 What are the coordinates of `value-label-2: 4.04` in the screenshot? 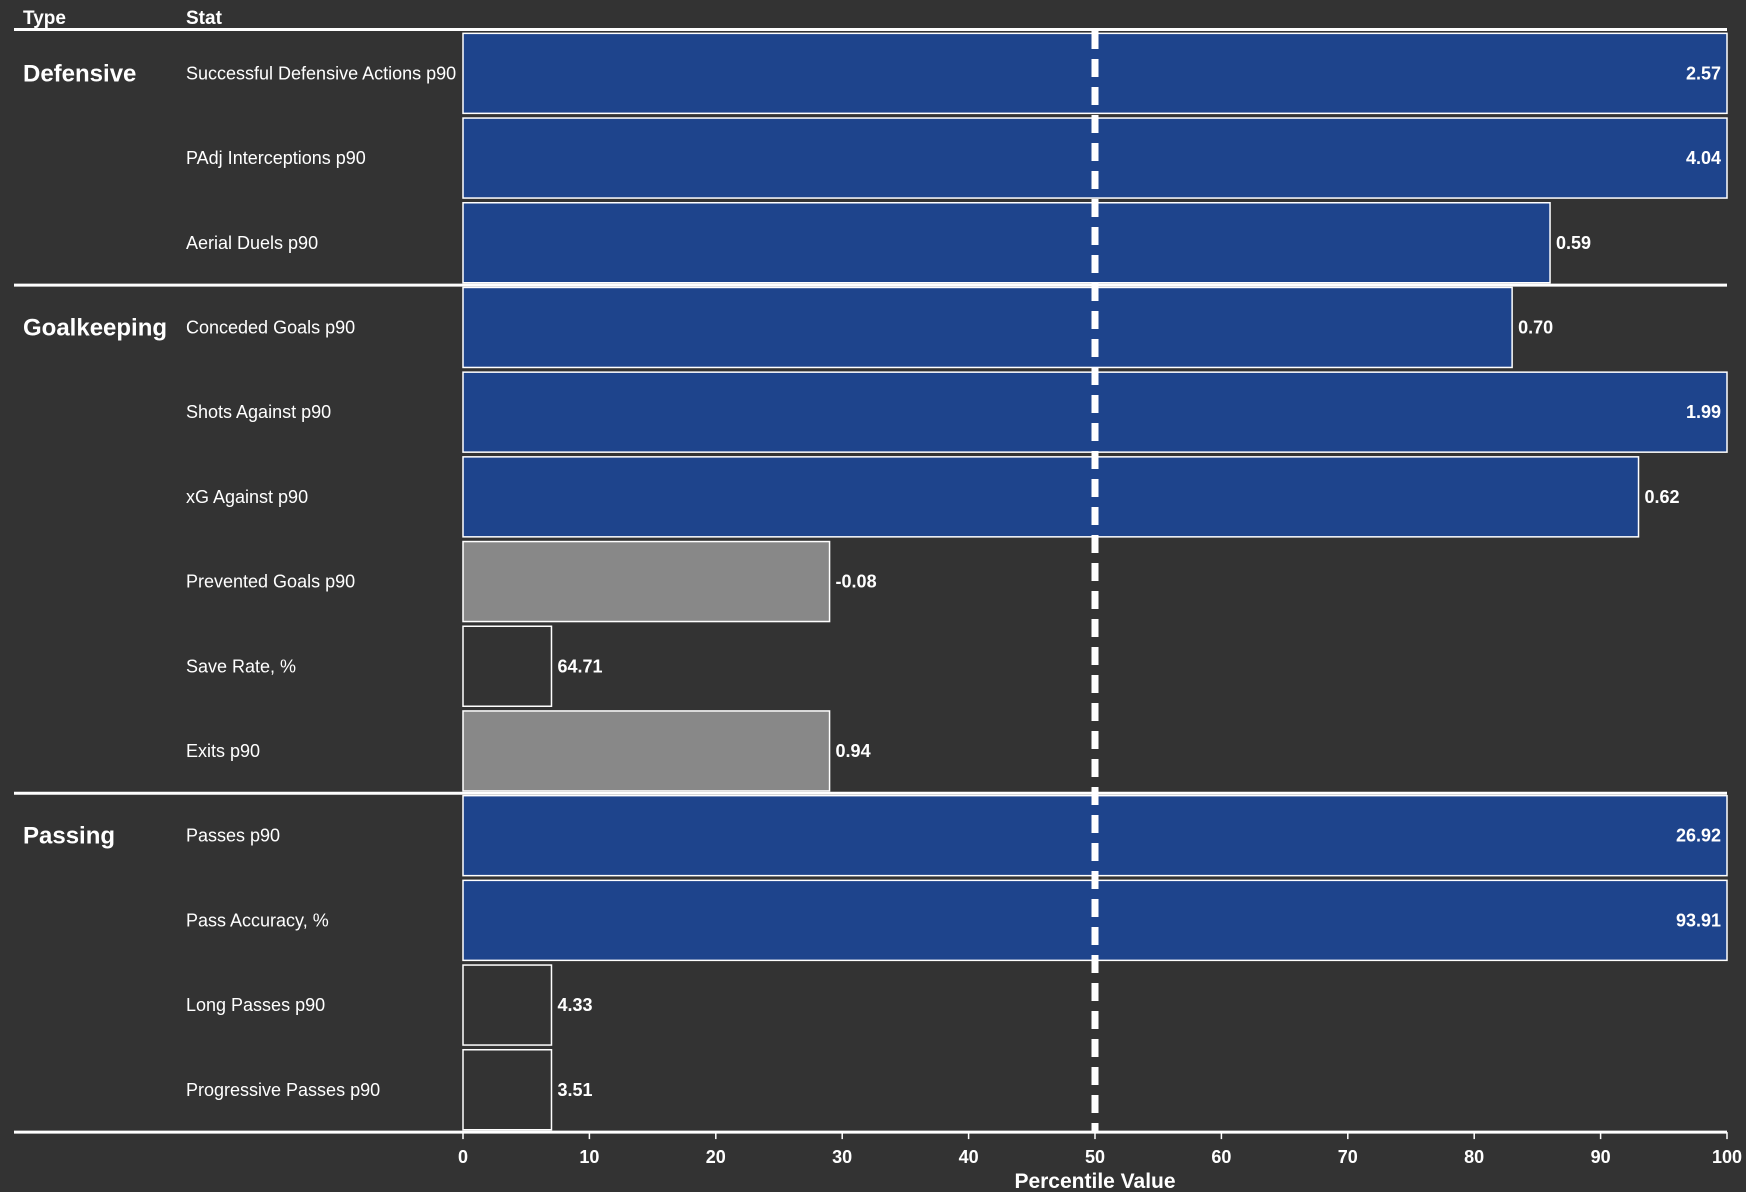 It's located at (1703, 158).